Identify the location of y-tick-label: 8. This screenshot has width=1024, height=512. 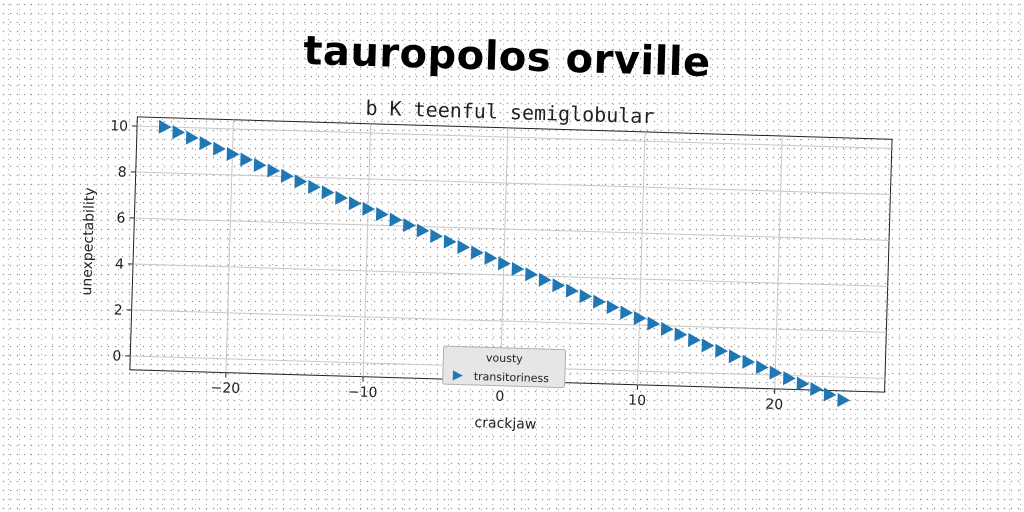
(122, 173).